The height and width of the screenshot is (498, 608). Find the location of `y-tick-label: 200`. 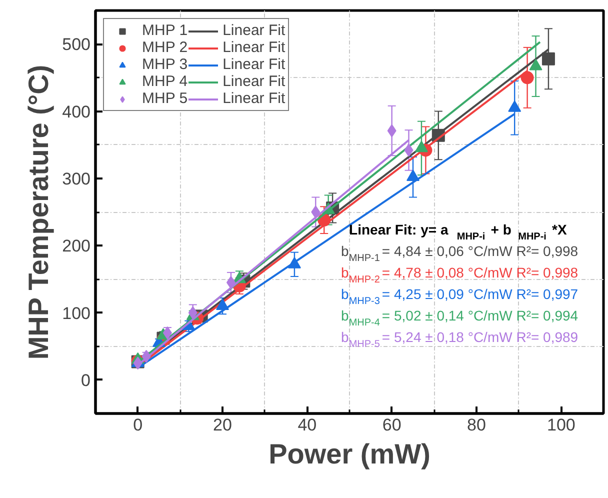

y-tick-label: 200 is located at coordinates (76, 246).